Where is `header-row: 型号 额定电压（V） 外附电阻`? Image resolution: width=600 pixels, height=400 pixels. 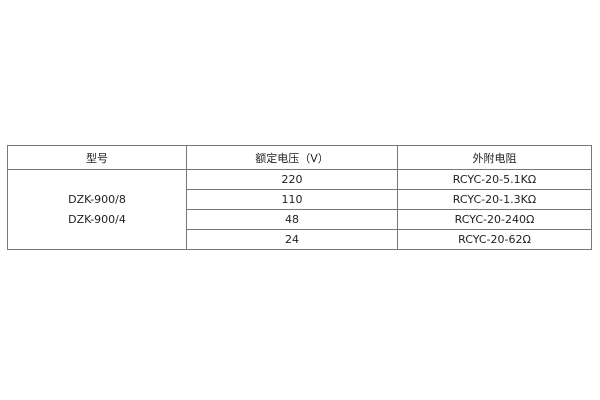 header-row: 型号 额定电压（V） 外附电阻 is located at coordinates (299, 157).